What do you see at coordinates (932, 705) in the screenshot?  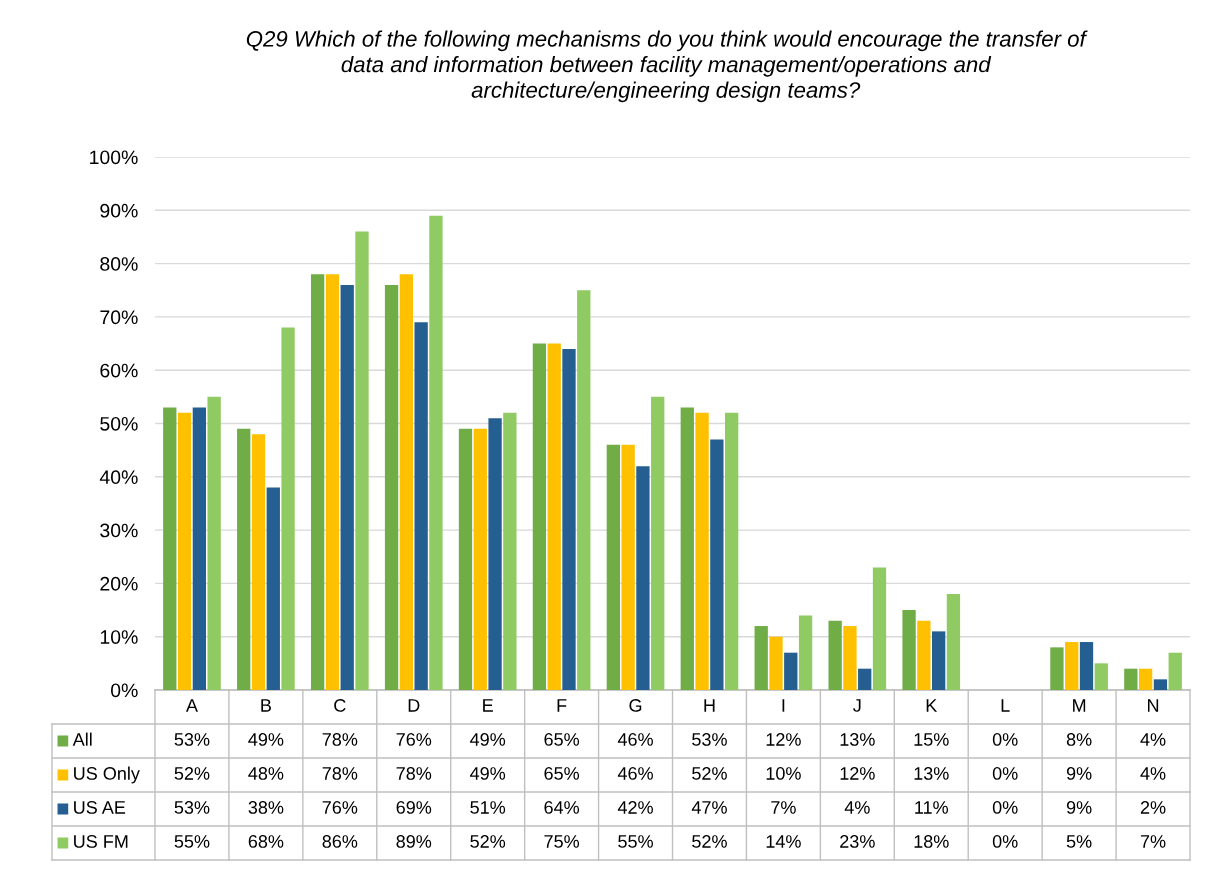 I see `x-tick-label: K` at bounding box center [932, 705].